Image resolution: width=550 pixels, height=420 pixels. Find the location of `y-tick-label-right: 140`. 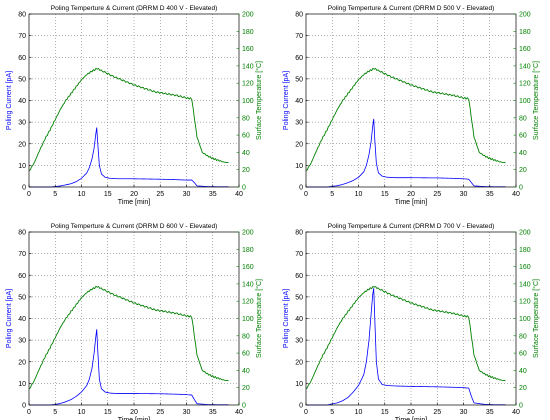

y-tick-label-right: 140 is located at coordinates (525, 284).